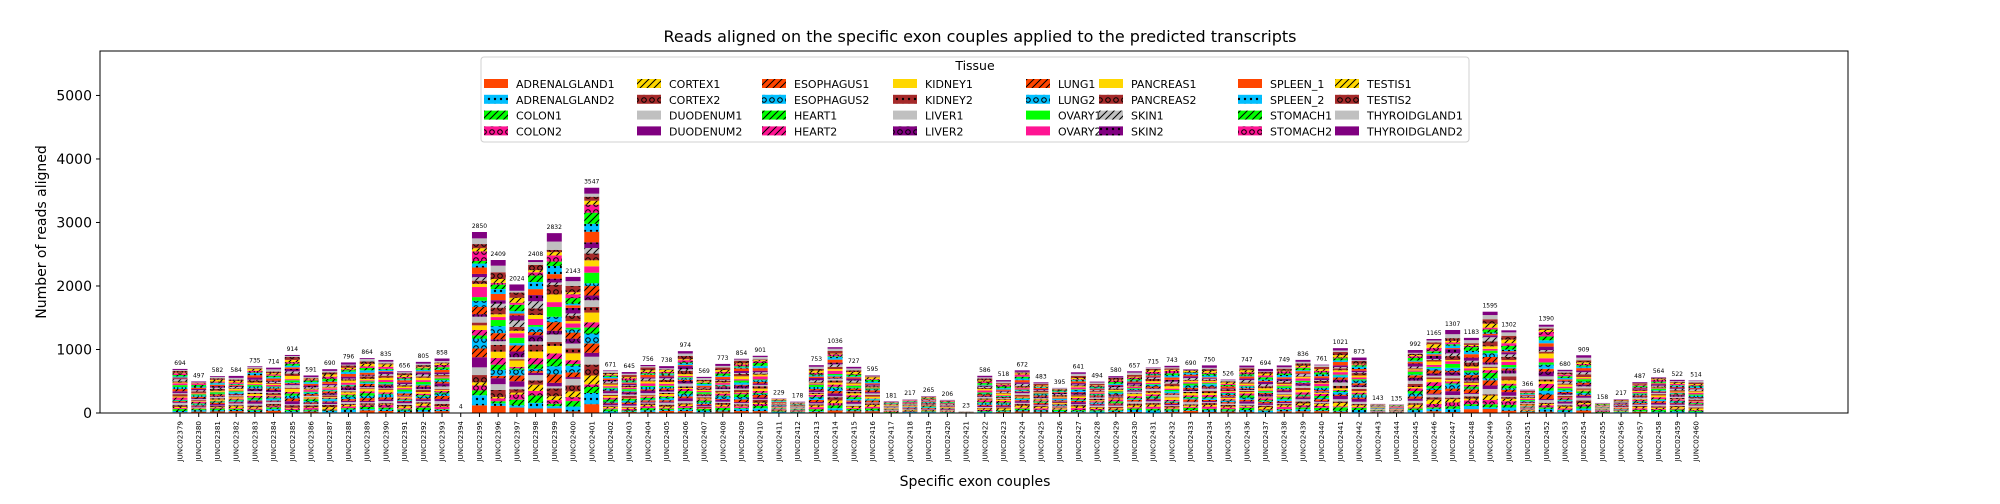 Image resolution: width=2000 pixels, height=504 pixels. I want to click on legend-swatch-hatch-LUNG2, so click(1038, 99).